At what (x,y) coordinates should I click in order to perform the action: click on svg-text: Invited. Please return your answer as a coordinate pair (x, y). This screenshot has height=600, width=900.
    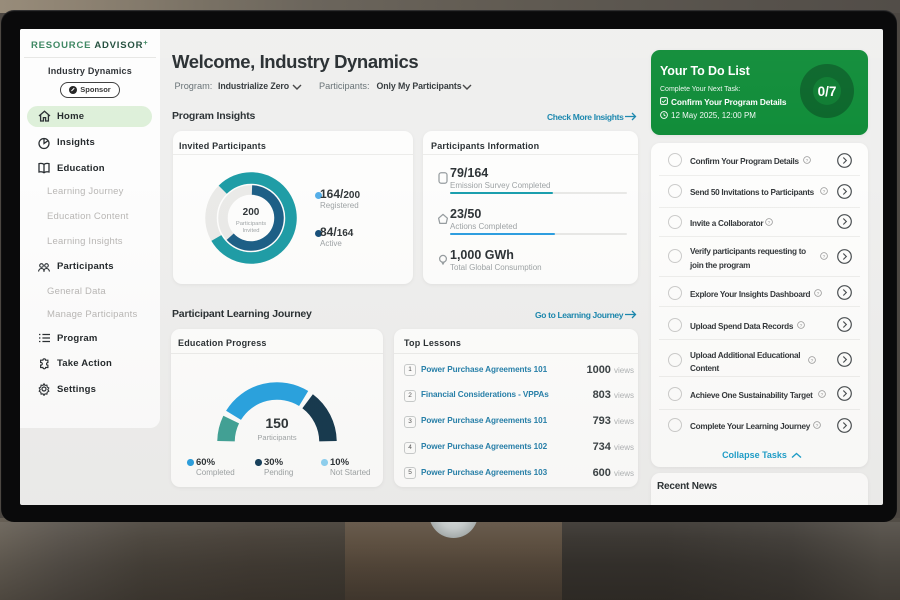
    Looking at the image, I should click on (250, 231).